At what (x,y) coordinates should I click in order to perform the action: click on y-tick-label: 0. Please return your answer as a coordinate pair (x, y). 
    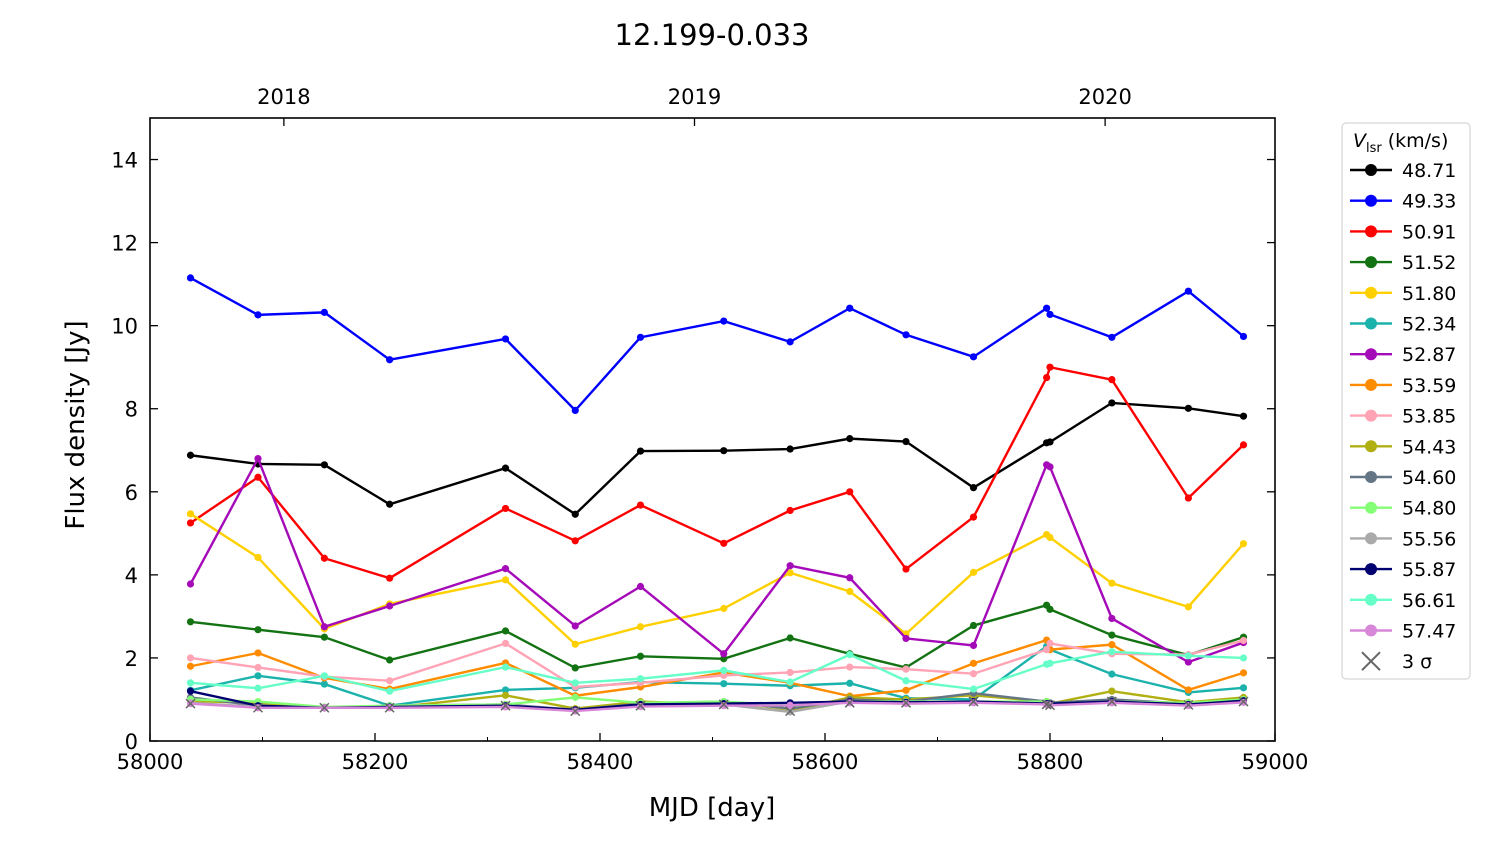
    Looking at the image, I should click on (131, 742).